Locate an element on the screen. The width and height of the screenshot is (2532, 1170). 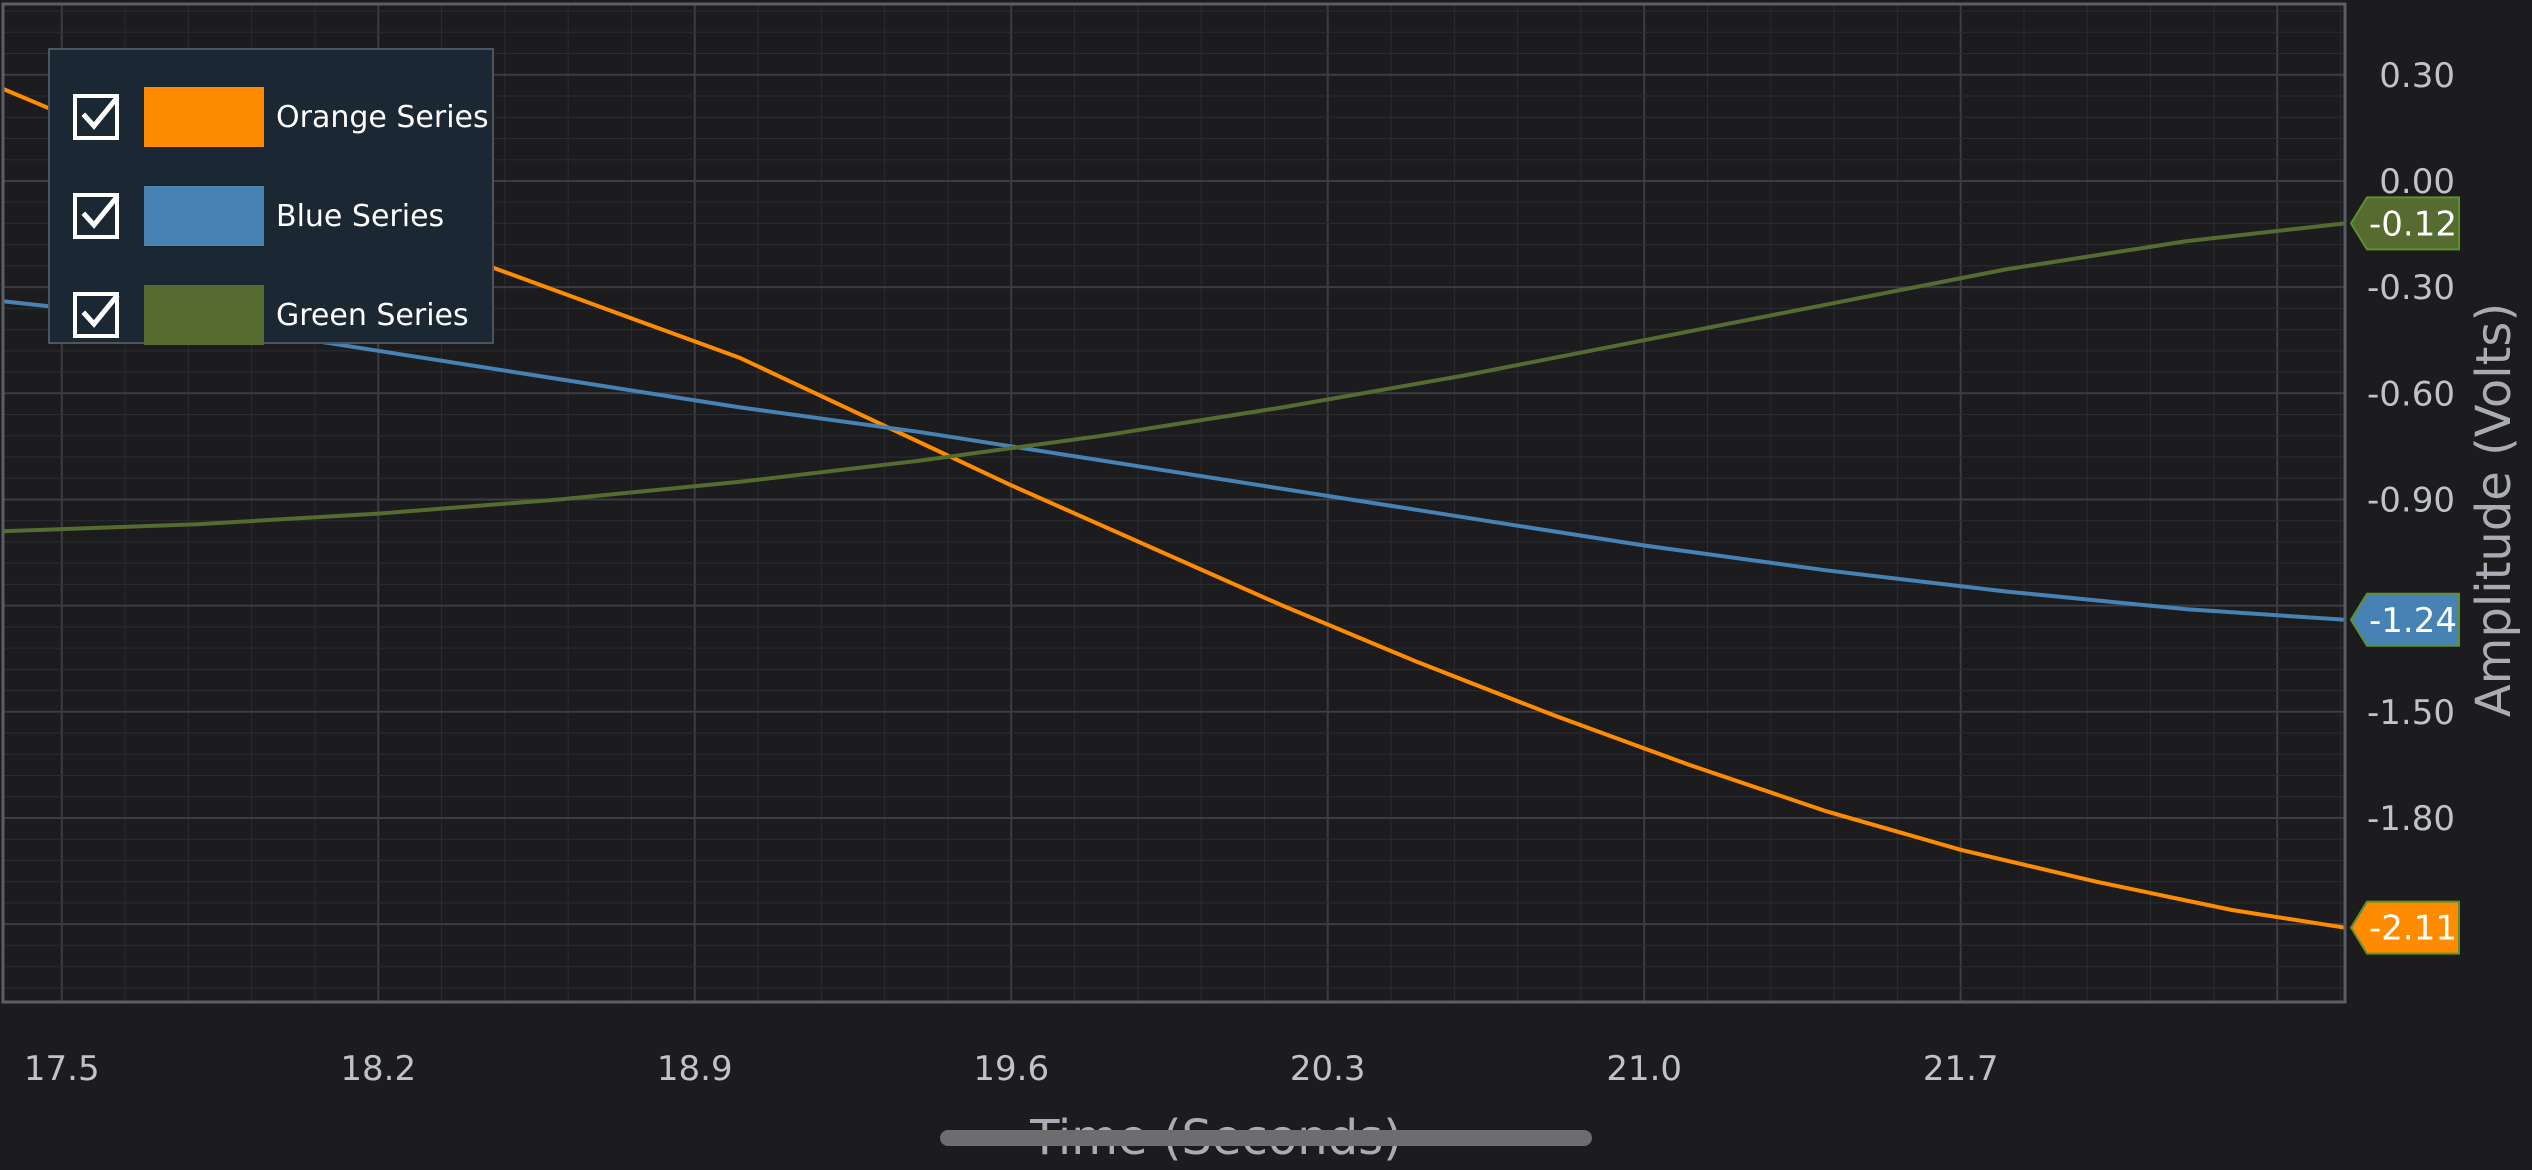
x-tick-label: 17.5 is located at coordinates (62, 1069).